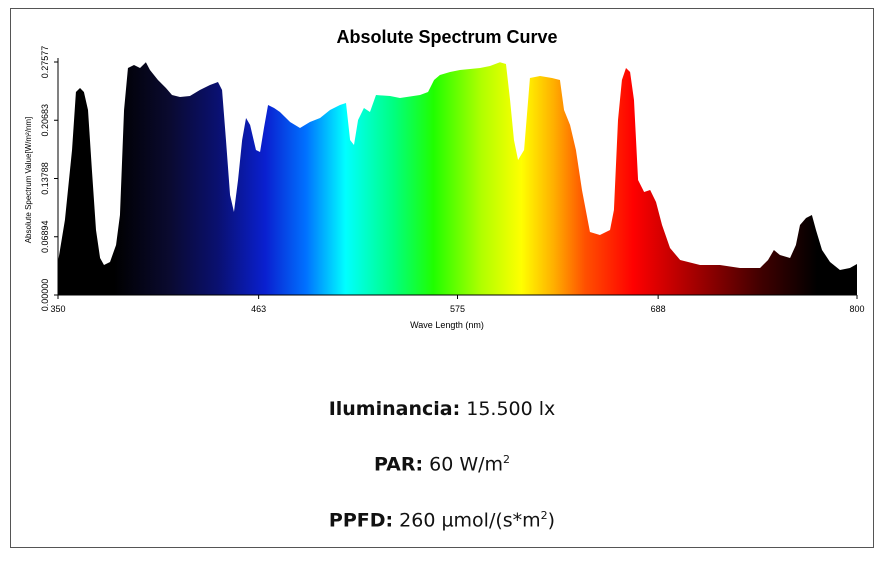  I want to click on x-tick-label: 350, so click(57, 309).